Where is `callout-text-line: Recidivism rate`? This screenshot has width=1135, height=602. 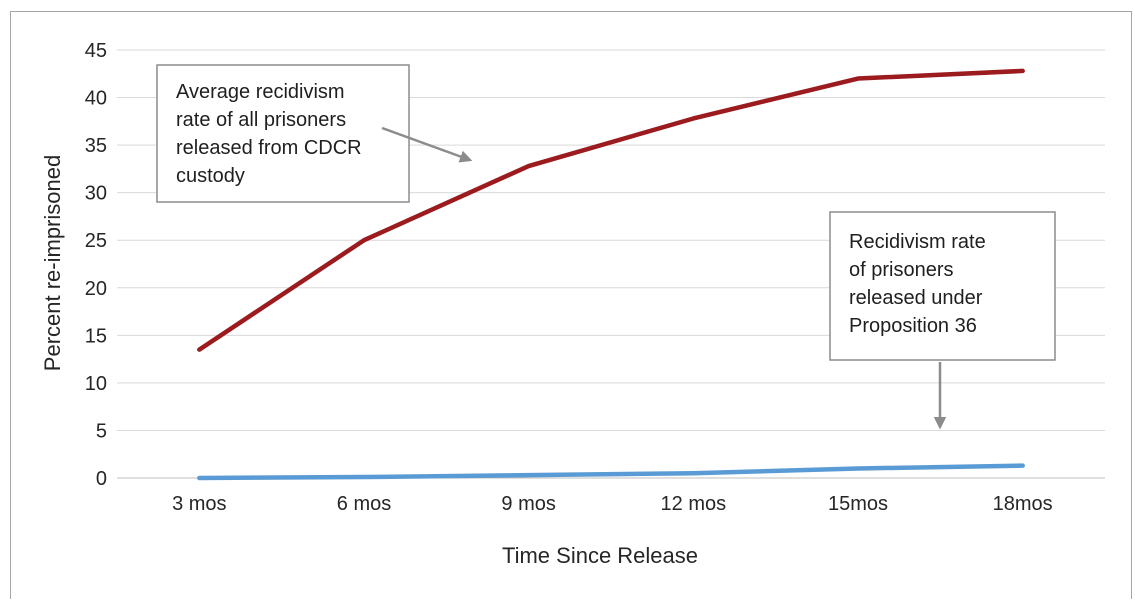 callout-text-line: Recidivism rate is located at coordinates (917, 242).